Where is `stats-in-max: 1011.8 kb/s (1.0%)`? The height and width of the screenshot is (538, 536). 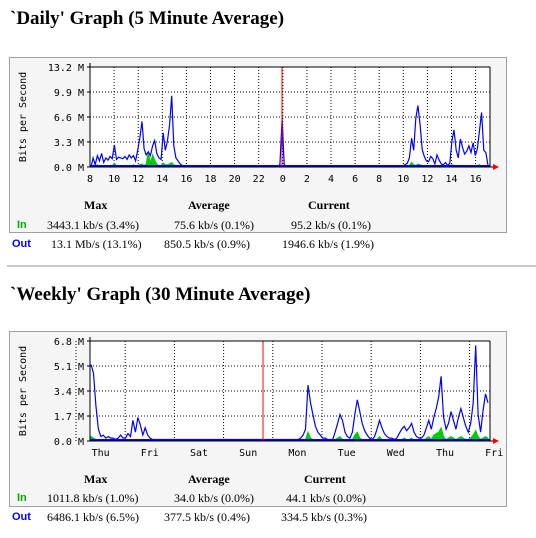 stats-in-max: 1011.8 kb/s (1.0%) is located at coordinates (93, 498).